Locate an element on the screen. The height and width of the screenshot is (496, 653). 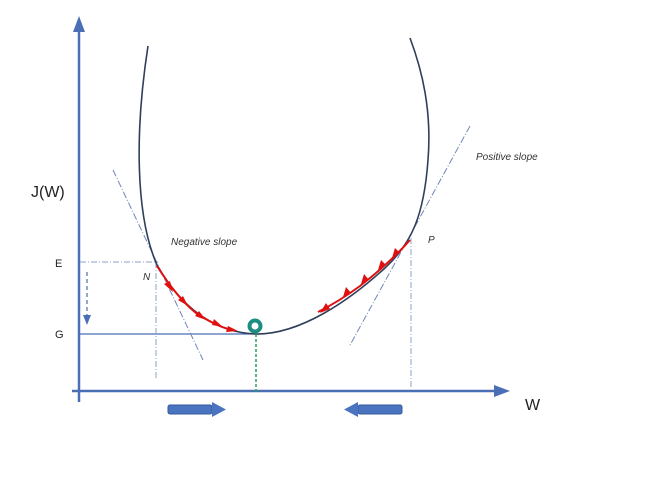
y-axis-label: J(W) is located at coordinates (48, 192).